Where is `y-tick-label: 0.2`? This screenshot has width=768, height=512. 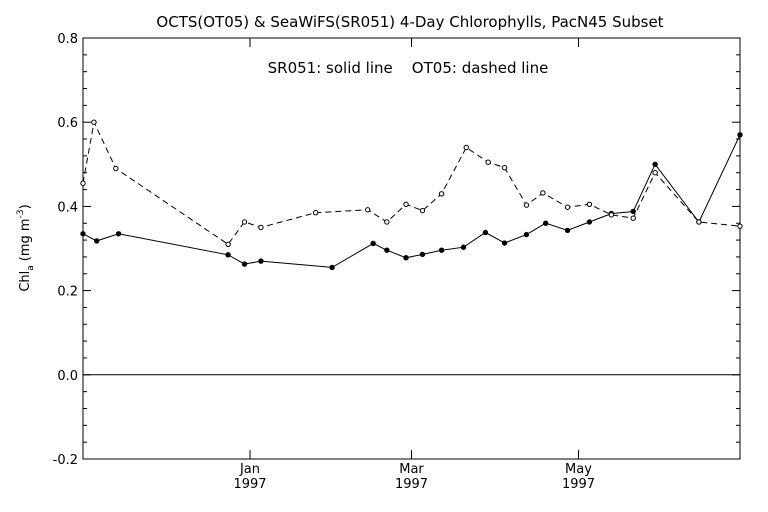 y-tick-label: 0.2 is located at coordinates (67, 292).